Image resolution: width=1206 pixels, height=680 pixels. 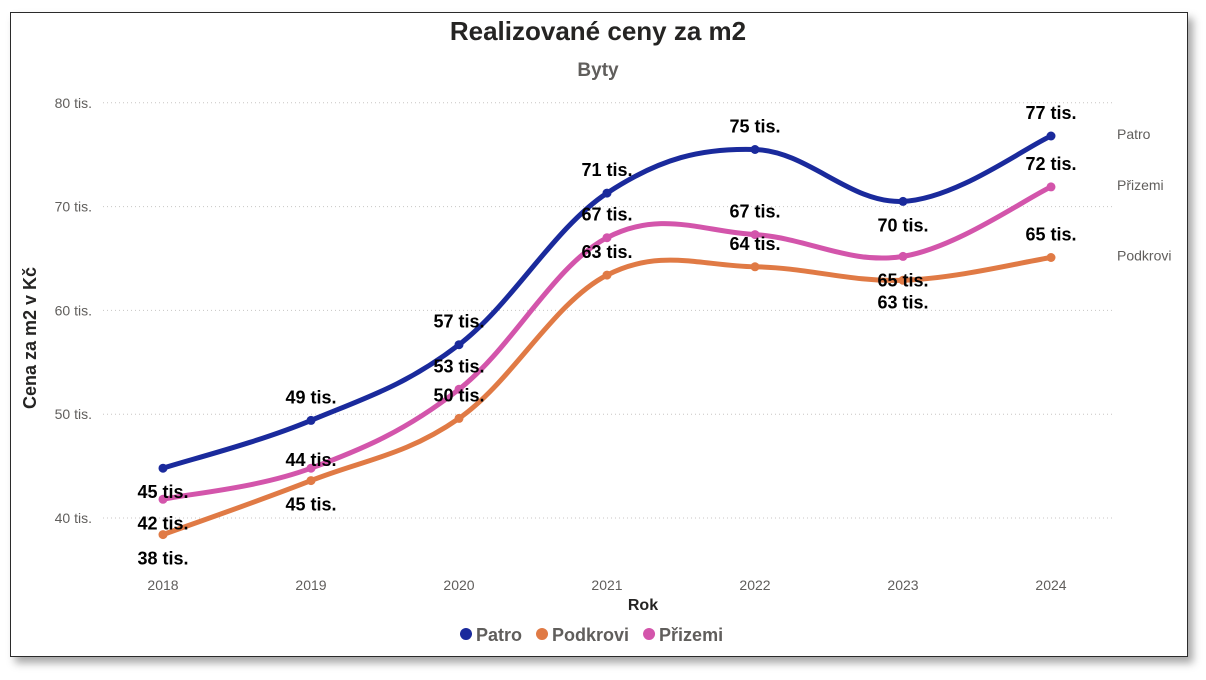 What do you see at coordinates (754, 127) in the screenshot?
I see `data-label: 75 tis.` at bounding box center [754, 127].